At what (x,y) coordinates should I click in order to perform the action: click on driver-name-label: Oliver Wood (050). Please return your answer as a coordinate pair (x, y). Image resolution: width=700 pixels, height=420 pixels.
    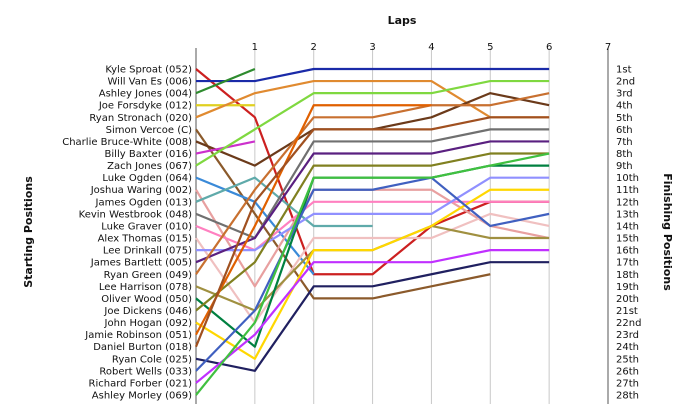
    Looking at the image, I should click on (146, 299).